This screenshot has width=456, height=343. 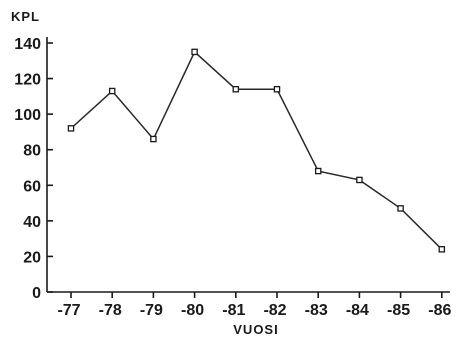 What do you see at coordinates (316, 310) in the screenshot?
I see `x-tick-label: -83` at bounding box center [316, 310].